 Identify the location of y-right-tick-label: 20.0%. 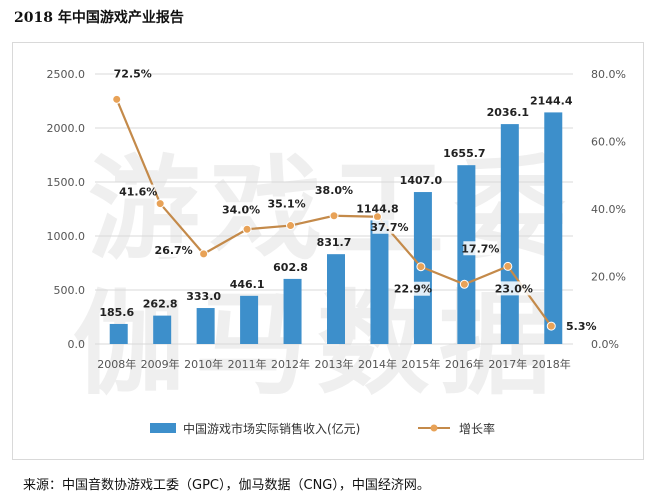
(608, 277).